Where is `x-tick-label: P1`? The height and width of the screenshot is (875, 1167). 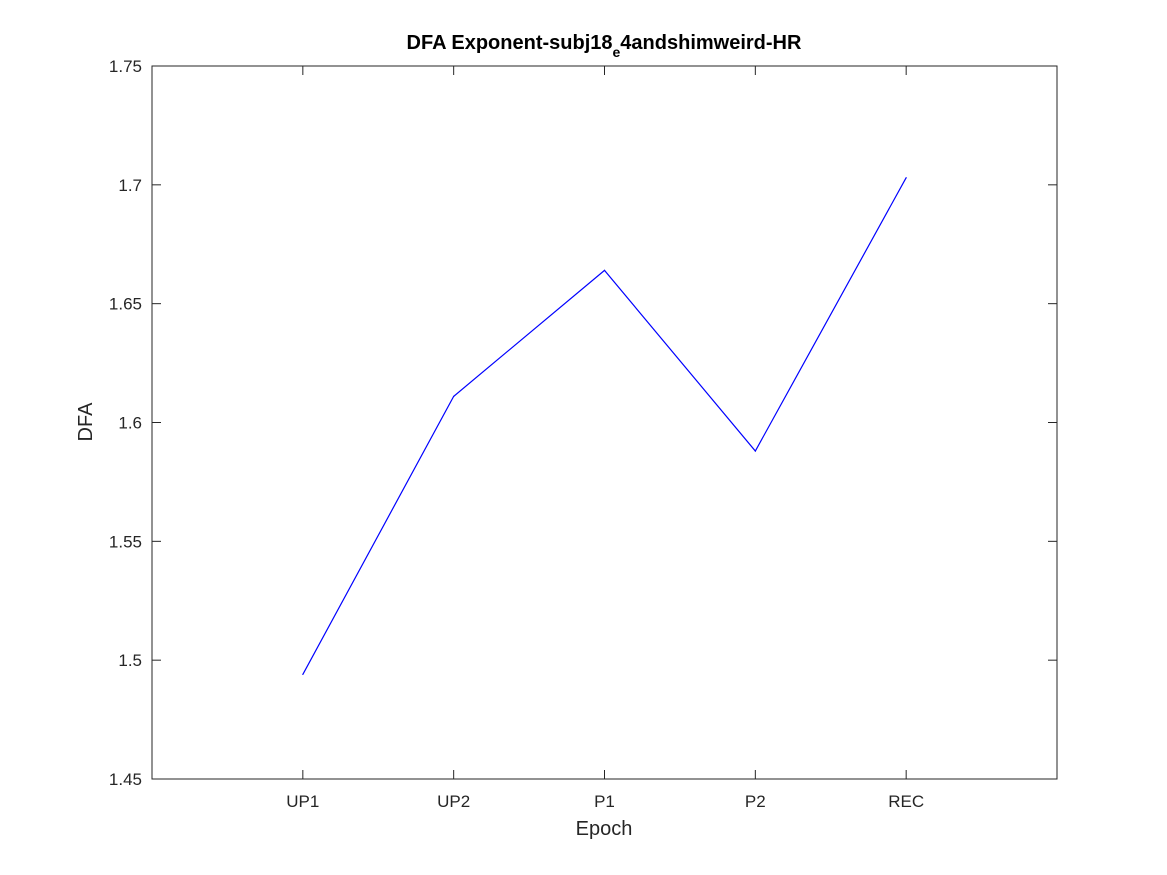 x-tick-label: P1 is located at coordinates (604, 801).